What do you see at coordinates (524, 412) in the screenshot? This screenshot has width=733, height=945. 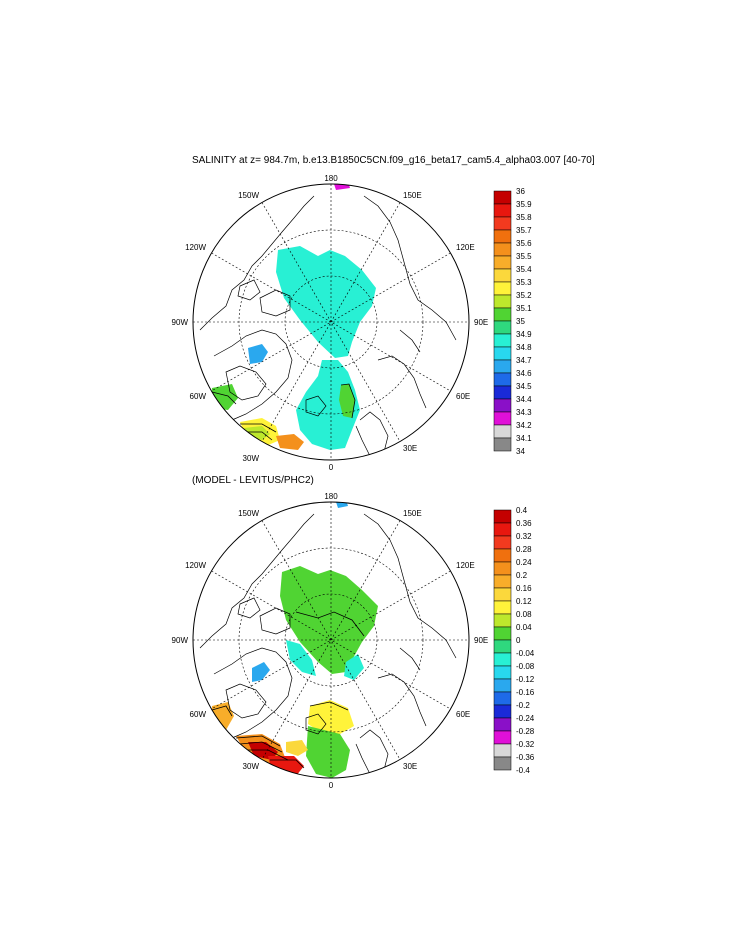 I see `colorbar-label: 34.3` at bounding box center [524, 412].